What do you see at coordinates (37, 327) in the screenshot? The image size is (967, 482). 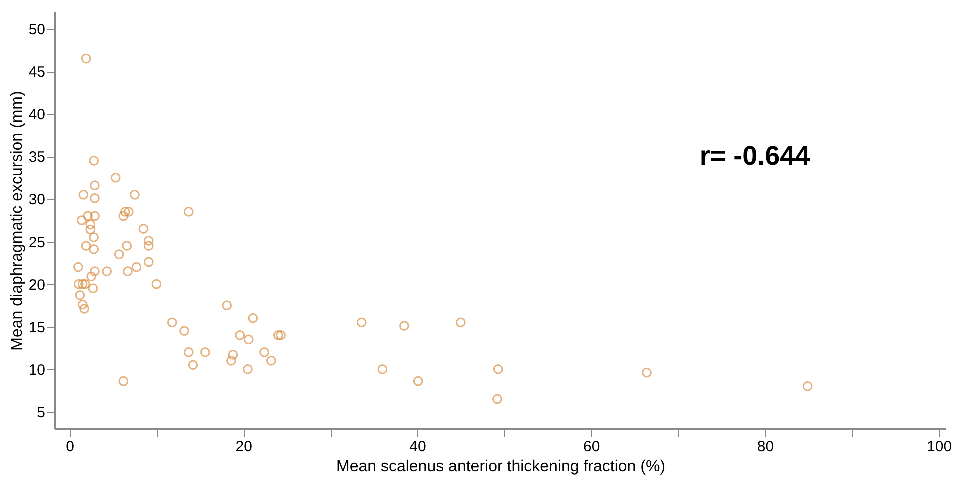 I see `y-tick-label: 15` at bounding box center [37, 327].